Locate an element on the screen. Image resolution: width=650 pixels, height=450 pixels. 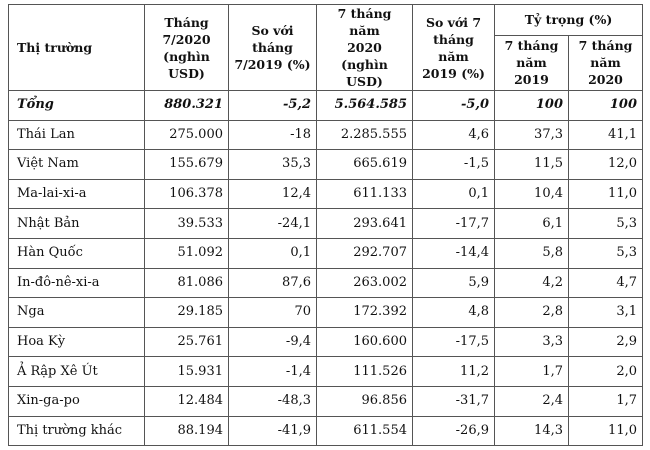
cell-vs-seven: -14,4 is located at coordinates (453, 253).